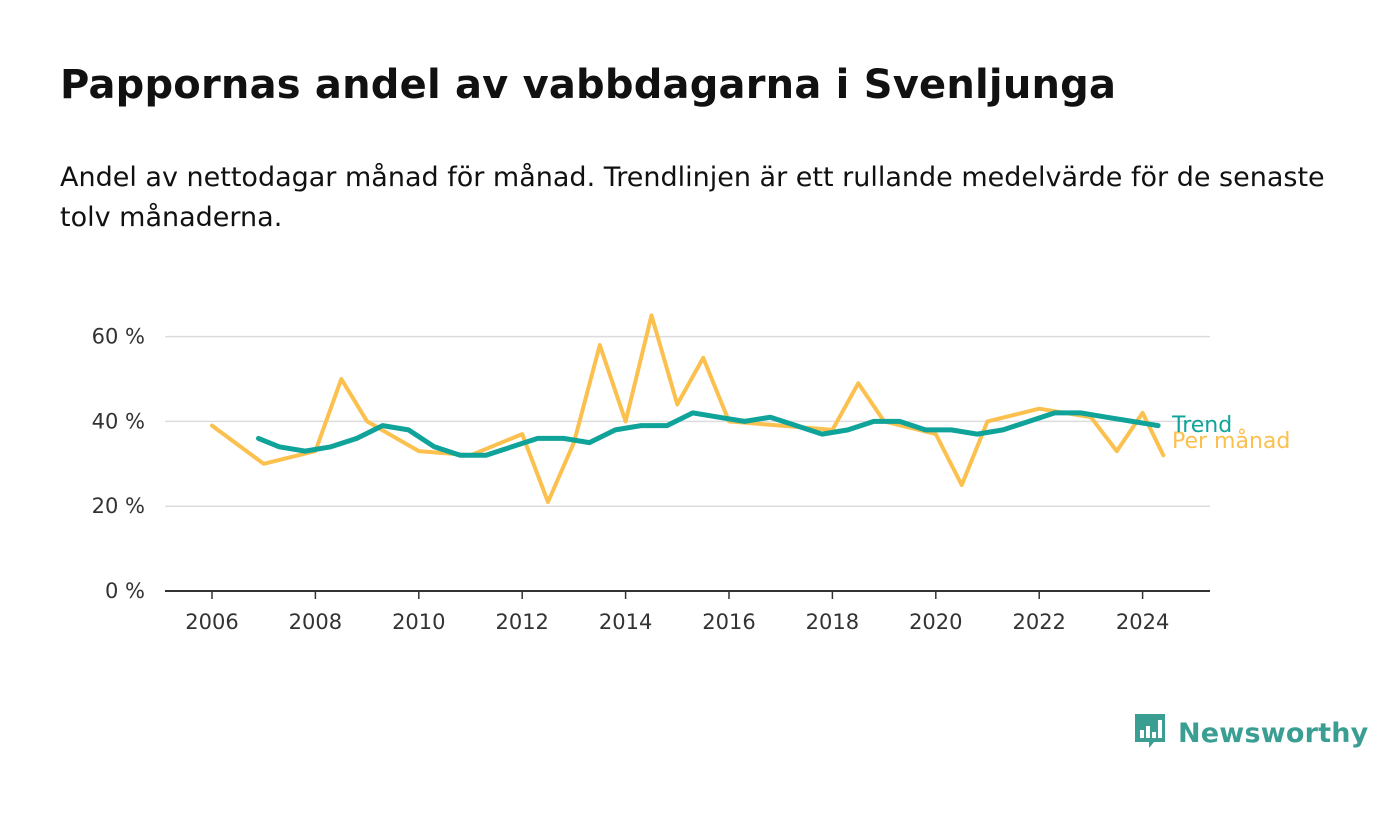 The height and width of the screenshot is (813, 1400). I want to click on legend-label-trend: Trend, so click(1201, 425).